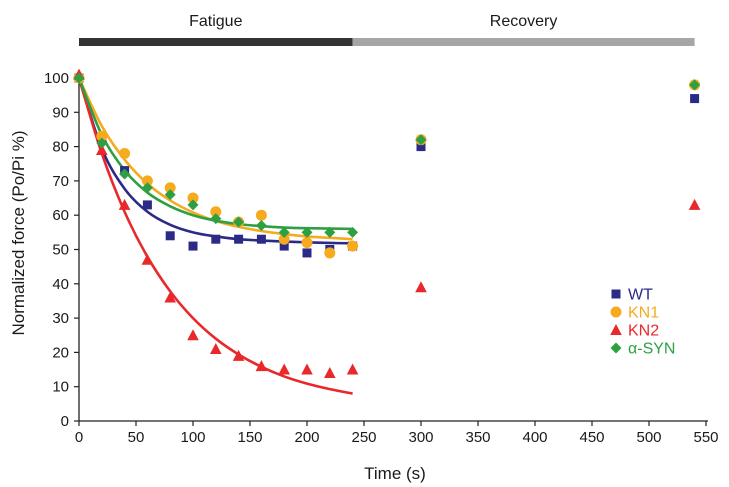  I want to click on x-tick-label: 550, so click(705, 437).